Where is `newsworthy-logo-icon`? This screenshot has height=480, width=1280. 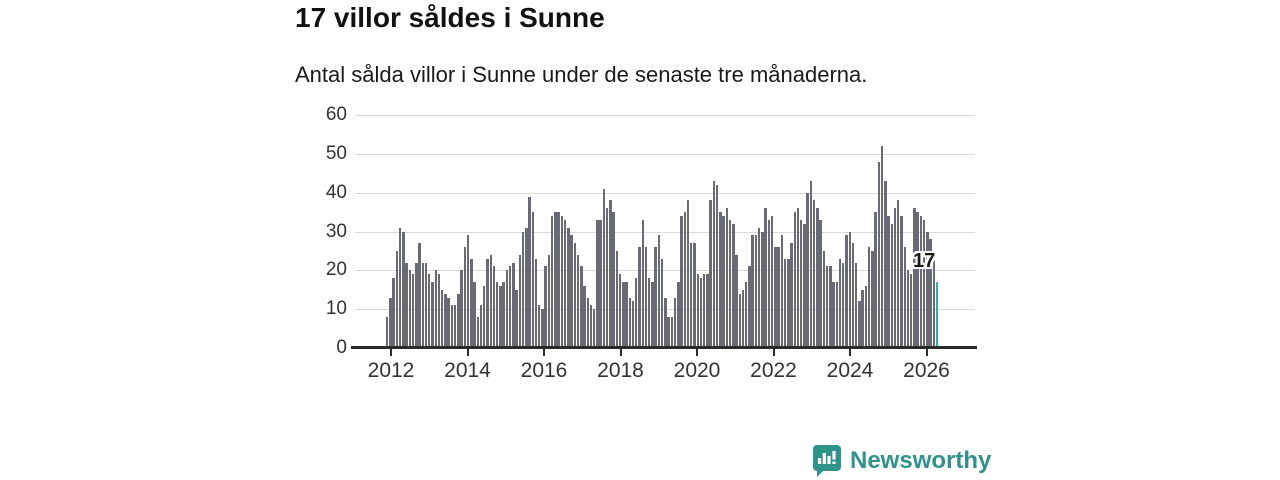 newsworthy-logo-icon is located at coordinates (827, 461).